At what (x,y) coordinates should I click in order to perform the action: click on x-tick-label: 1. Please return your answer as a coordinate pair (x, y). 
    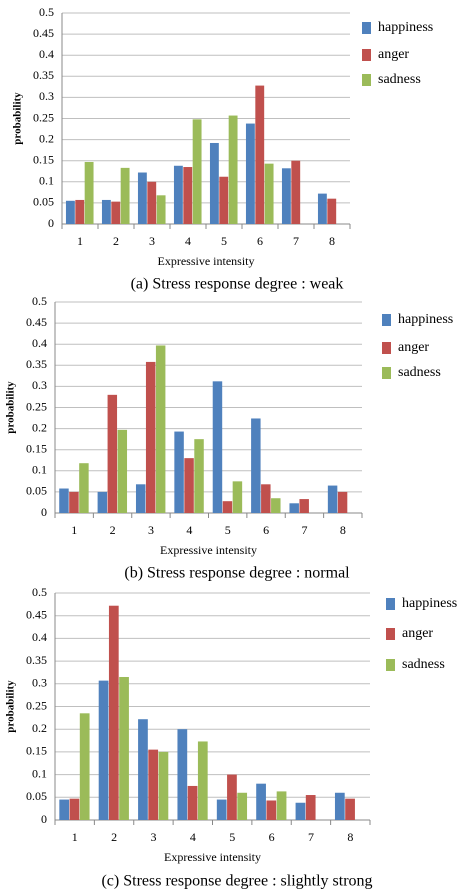
    Looking at the image, I should click on (75, 837).